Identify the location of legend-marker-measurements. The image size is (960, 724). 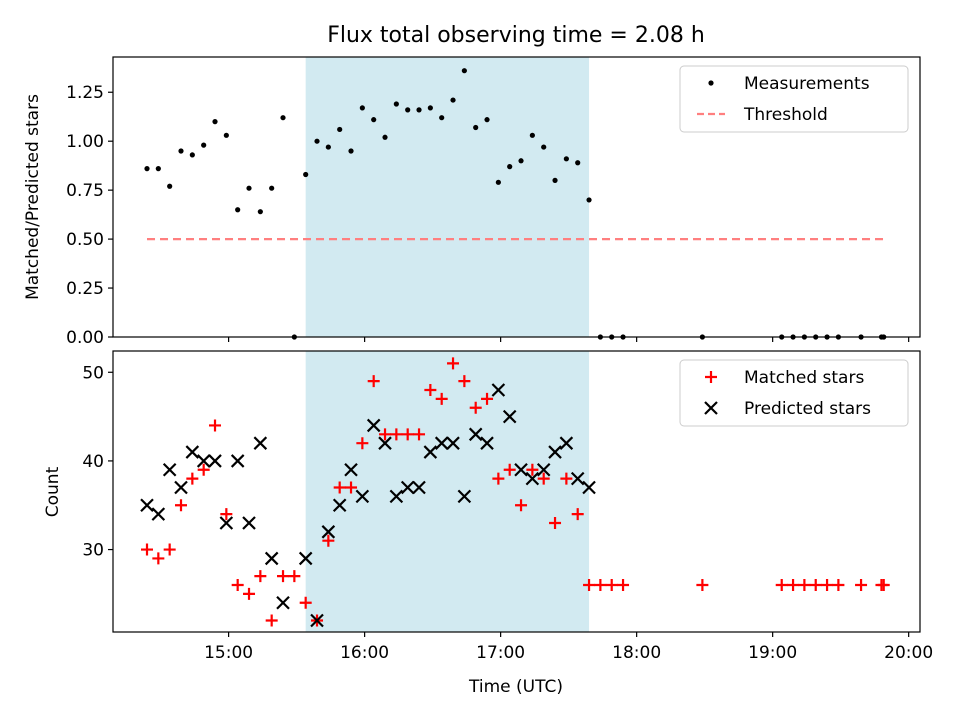
(711, 83).